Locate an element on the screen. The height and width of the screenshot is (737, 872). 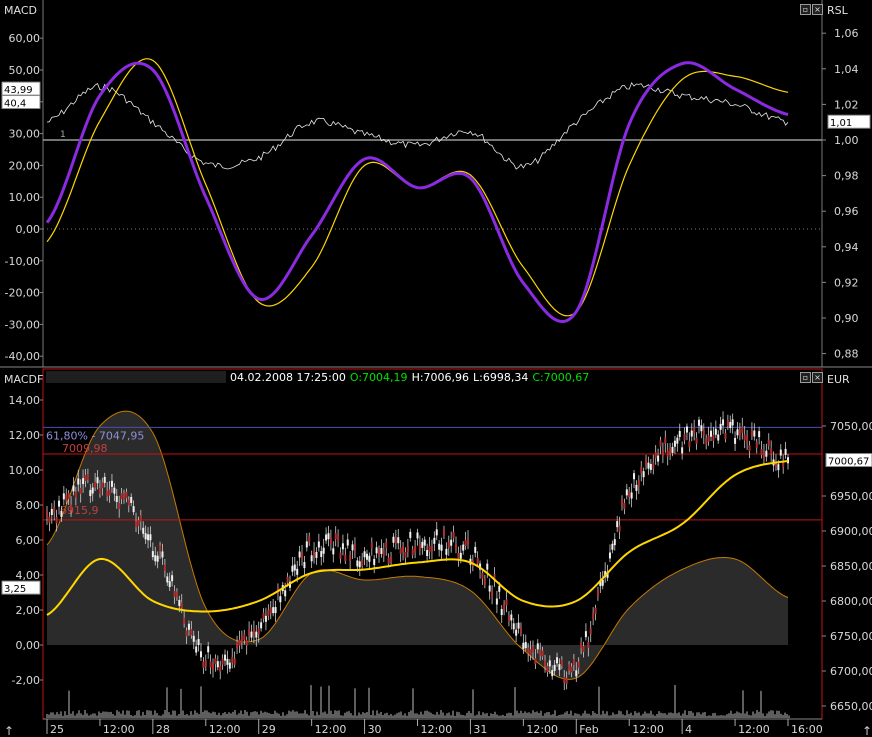
rsl-axis-tick: 0,96 is located at coordinates (846, 211).